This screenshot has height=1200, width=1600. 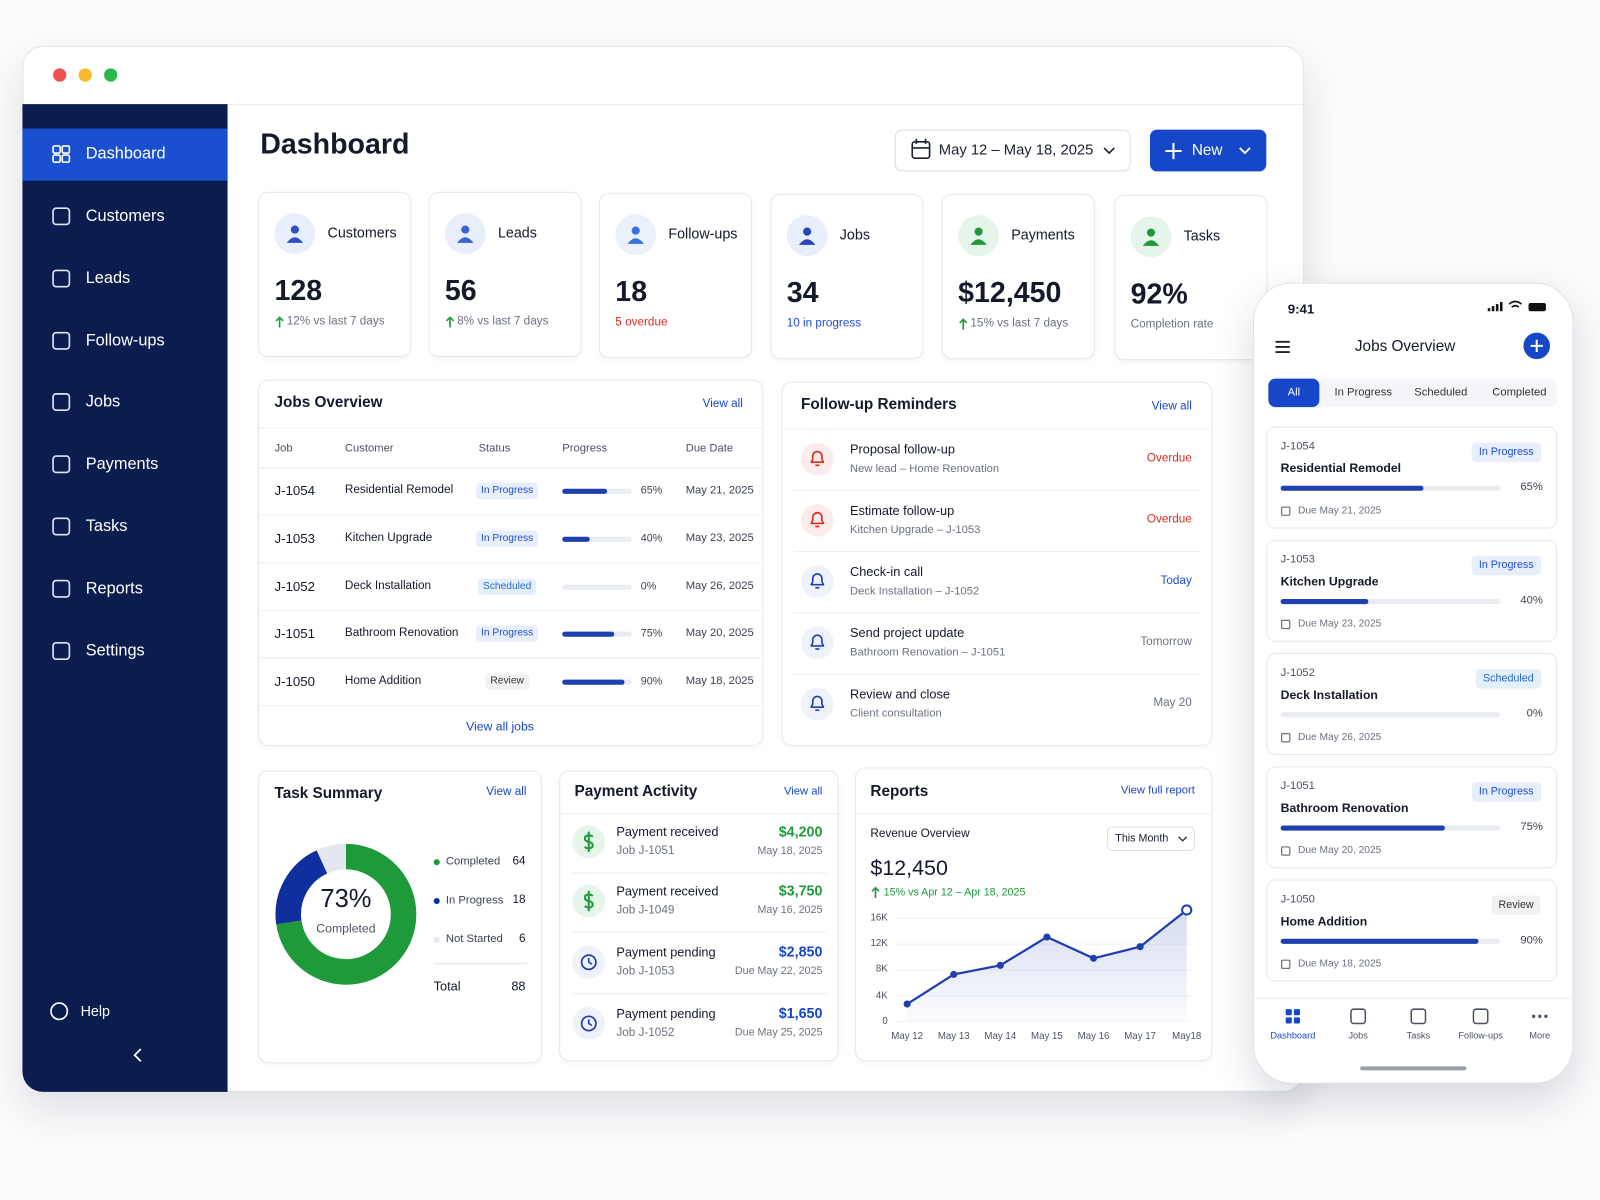 What do you see at coordinates (719, 681) in the screenshot?
I see `due-date: May 18, 2025` at bounding box center [719, 681].